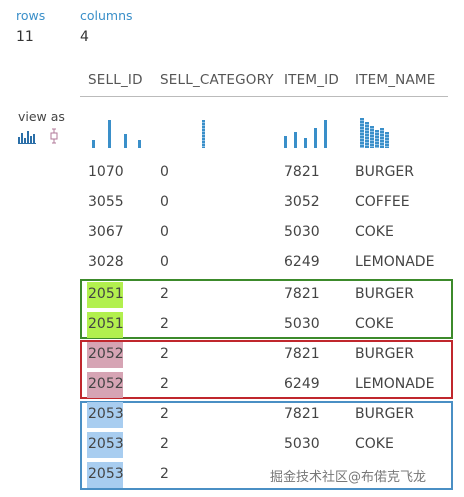 This screenshot has width=464, height=497. Describe the element at coordinates (190, 130) in the screenshot. I see `sell-category-histogram` at that location.